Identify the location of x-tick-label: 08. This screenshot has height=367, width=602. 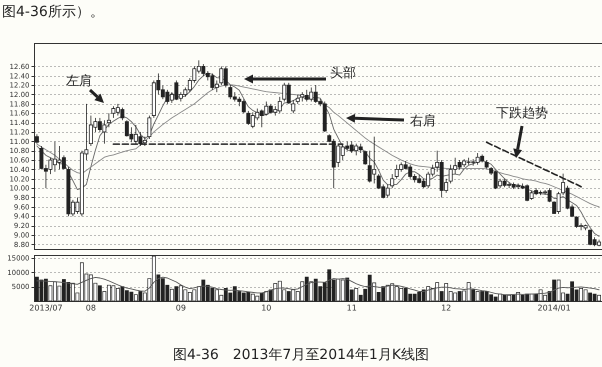
(91, 308).